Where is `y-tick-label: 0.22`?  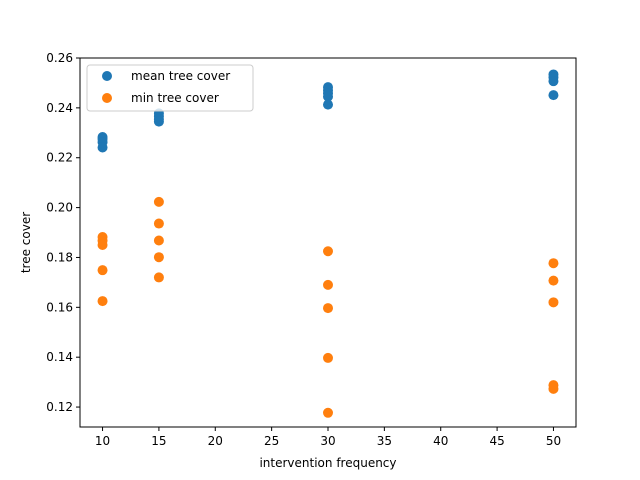
y-tick-label: 0.22 is located at coordinates (59, 158).